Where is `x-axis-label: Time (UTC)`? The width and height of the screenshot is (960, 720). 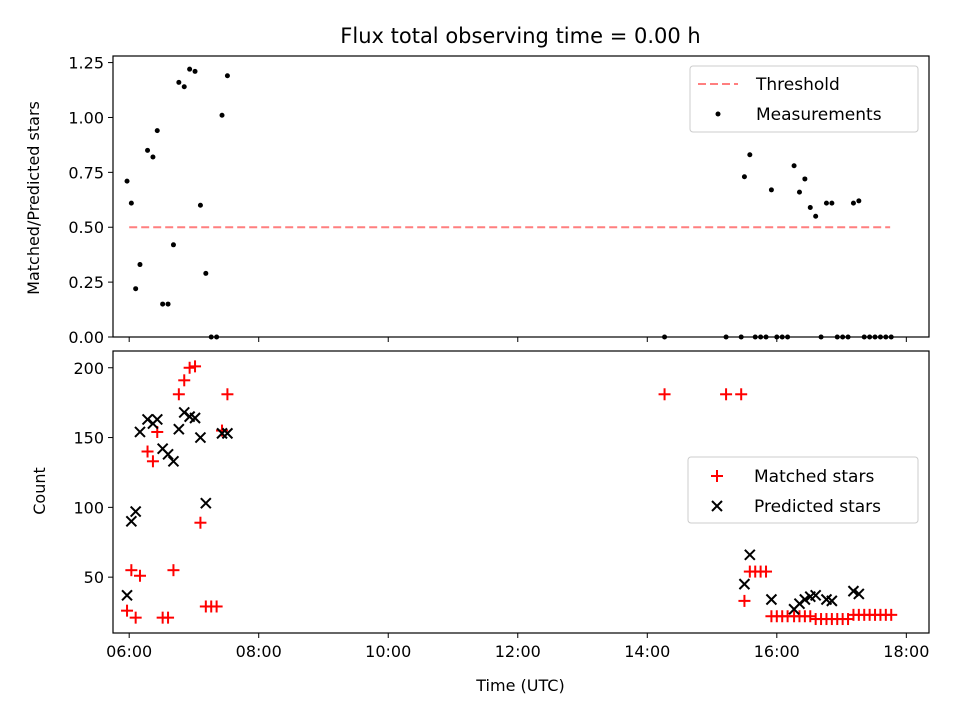 x-axis-label: Time (UTC) is located at coordinates (519, 685).